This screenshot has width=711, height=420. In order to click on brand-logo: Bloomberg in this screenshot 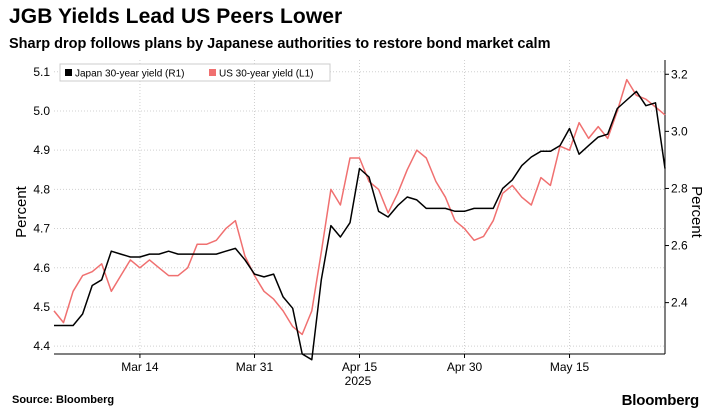, I will do `click(660, 400)`.